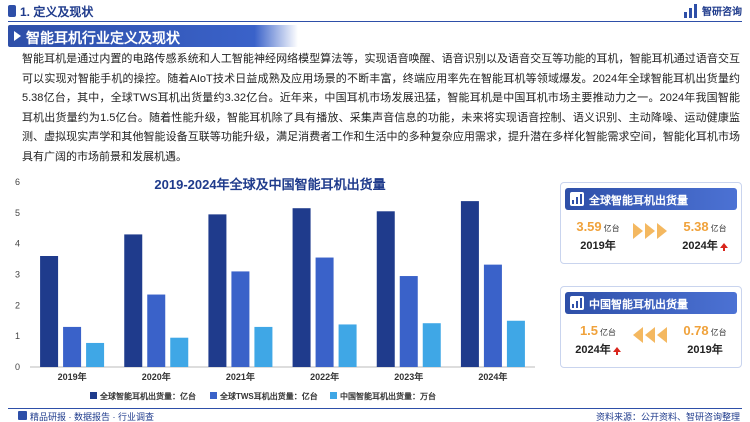 The height and width of the screenshot is (422, 750). Describe the element at coordinates (593, 350) in the screenshot. I see `china-2024-year: 2024年` at that location.